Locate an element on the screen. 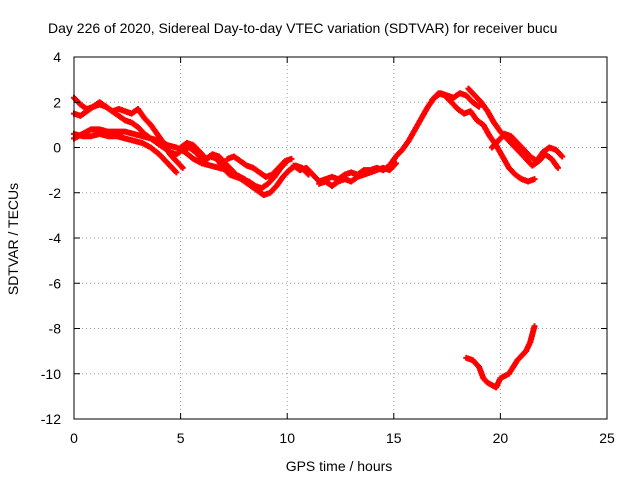 This screenshot has height=480, width=640. y-tick-label: -10 is located at coordinates (51, 374).